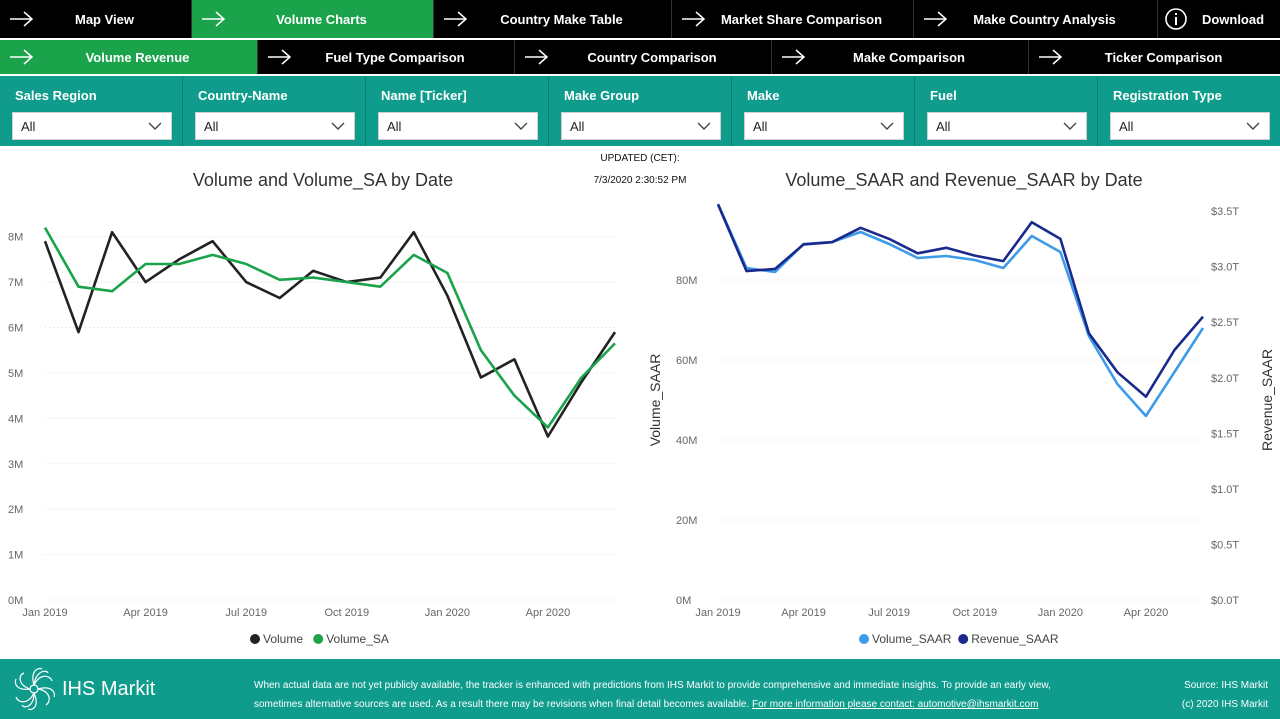 Image resolution: width=1280 pixels, height=719 pixels. I want to click on filter-label: Make, so click(763, 95).